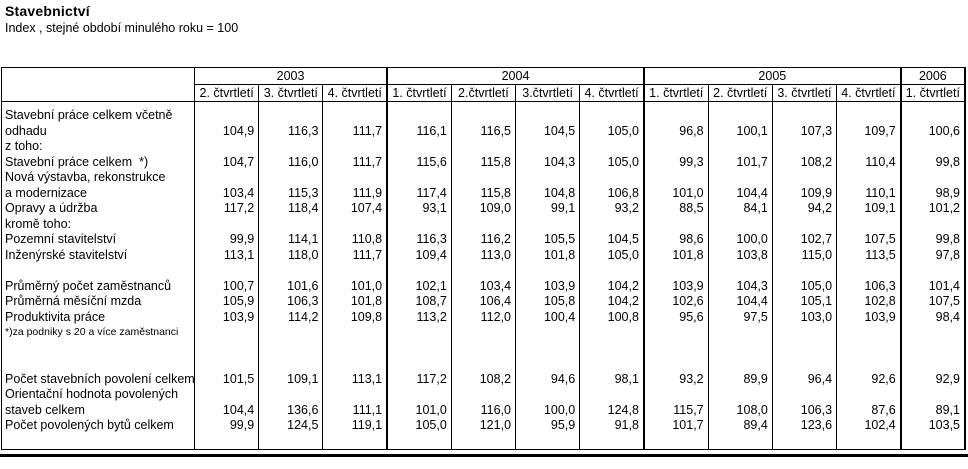 Image resolution: width=968 pixels, height=469 pixels. Describe the element at coordinates (932, 317) in the screenshot. I see `data-cell: 98,4` at that location.